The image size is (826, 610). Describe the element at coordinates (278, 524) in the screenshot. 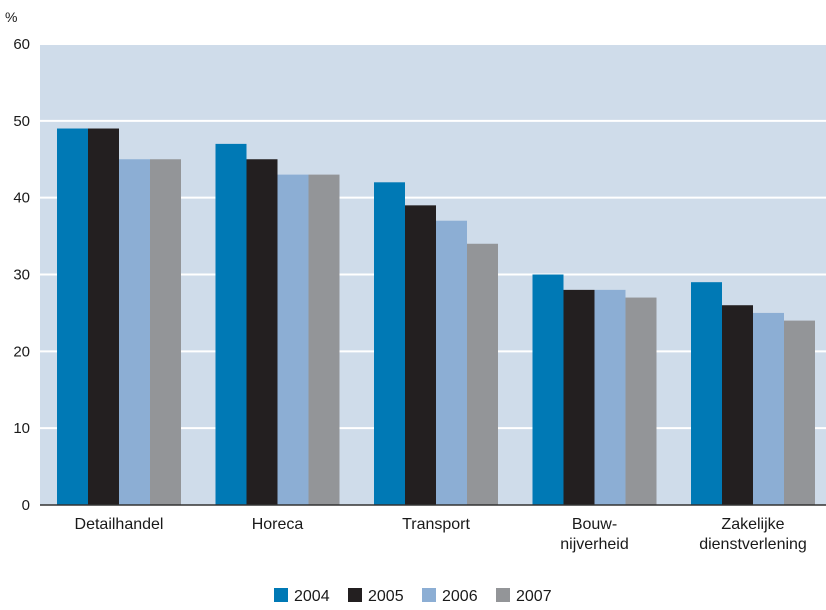

I see `x-category-label: Horeca` at that location.